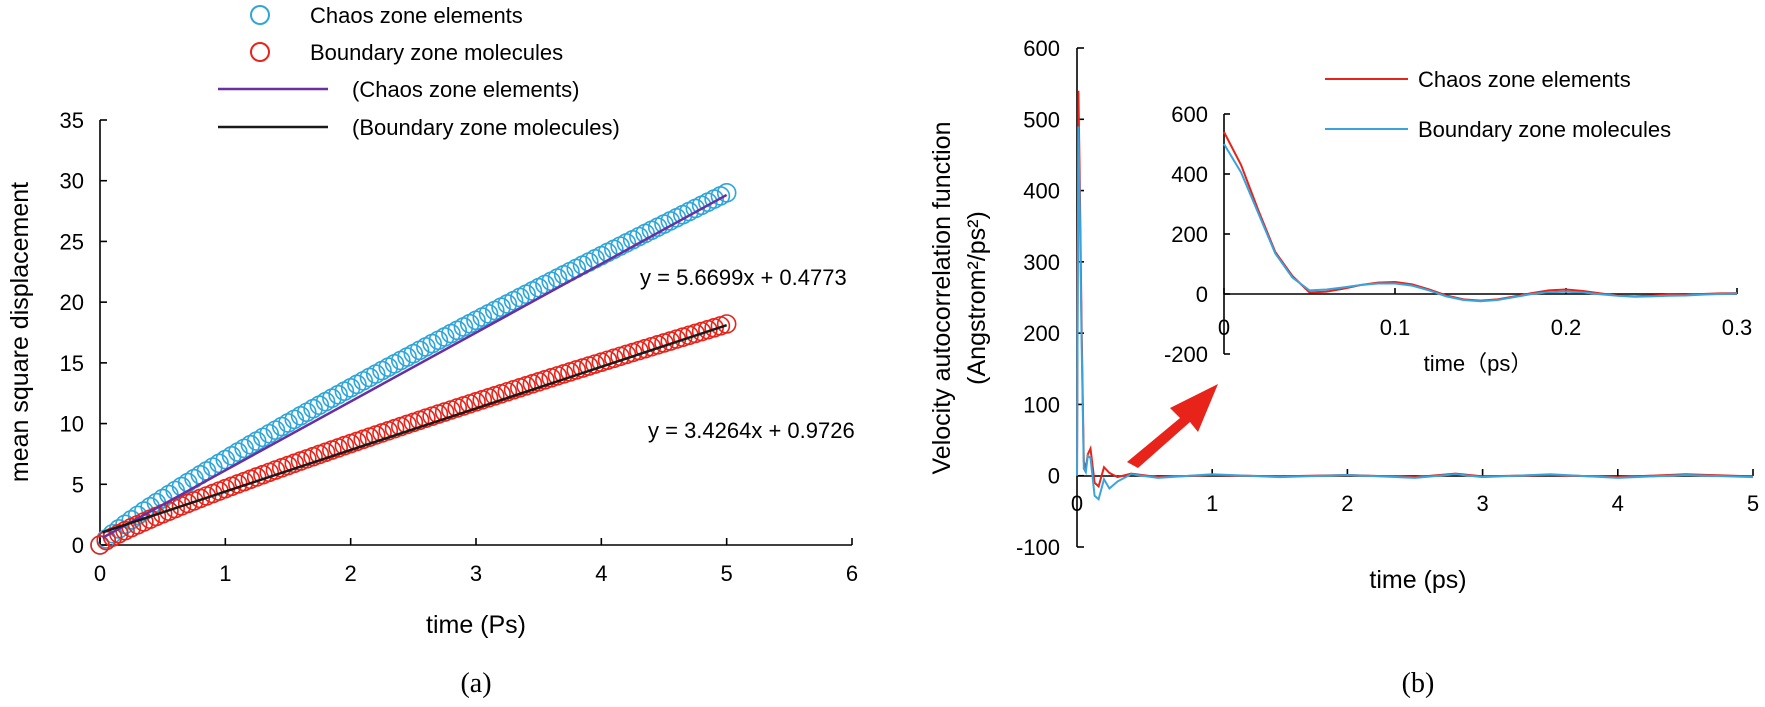 The height and width of the screenshot is (707, 1765). What do you see at coordinates (225, 573) in the screenshot?
I see `a-x-tick-label: 1` at bounding box center [225, 573].